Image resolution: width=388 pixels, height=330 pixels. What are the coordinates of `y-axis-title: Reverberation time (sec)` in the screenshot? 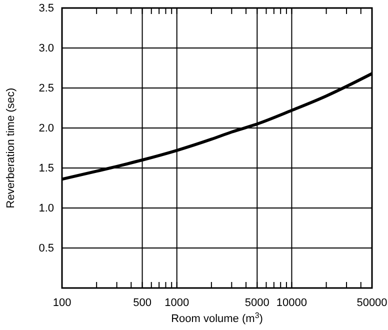 It's located at (11, 148).